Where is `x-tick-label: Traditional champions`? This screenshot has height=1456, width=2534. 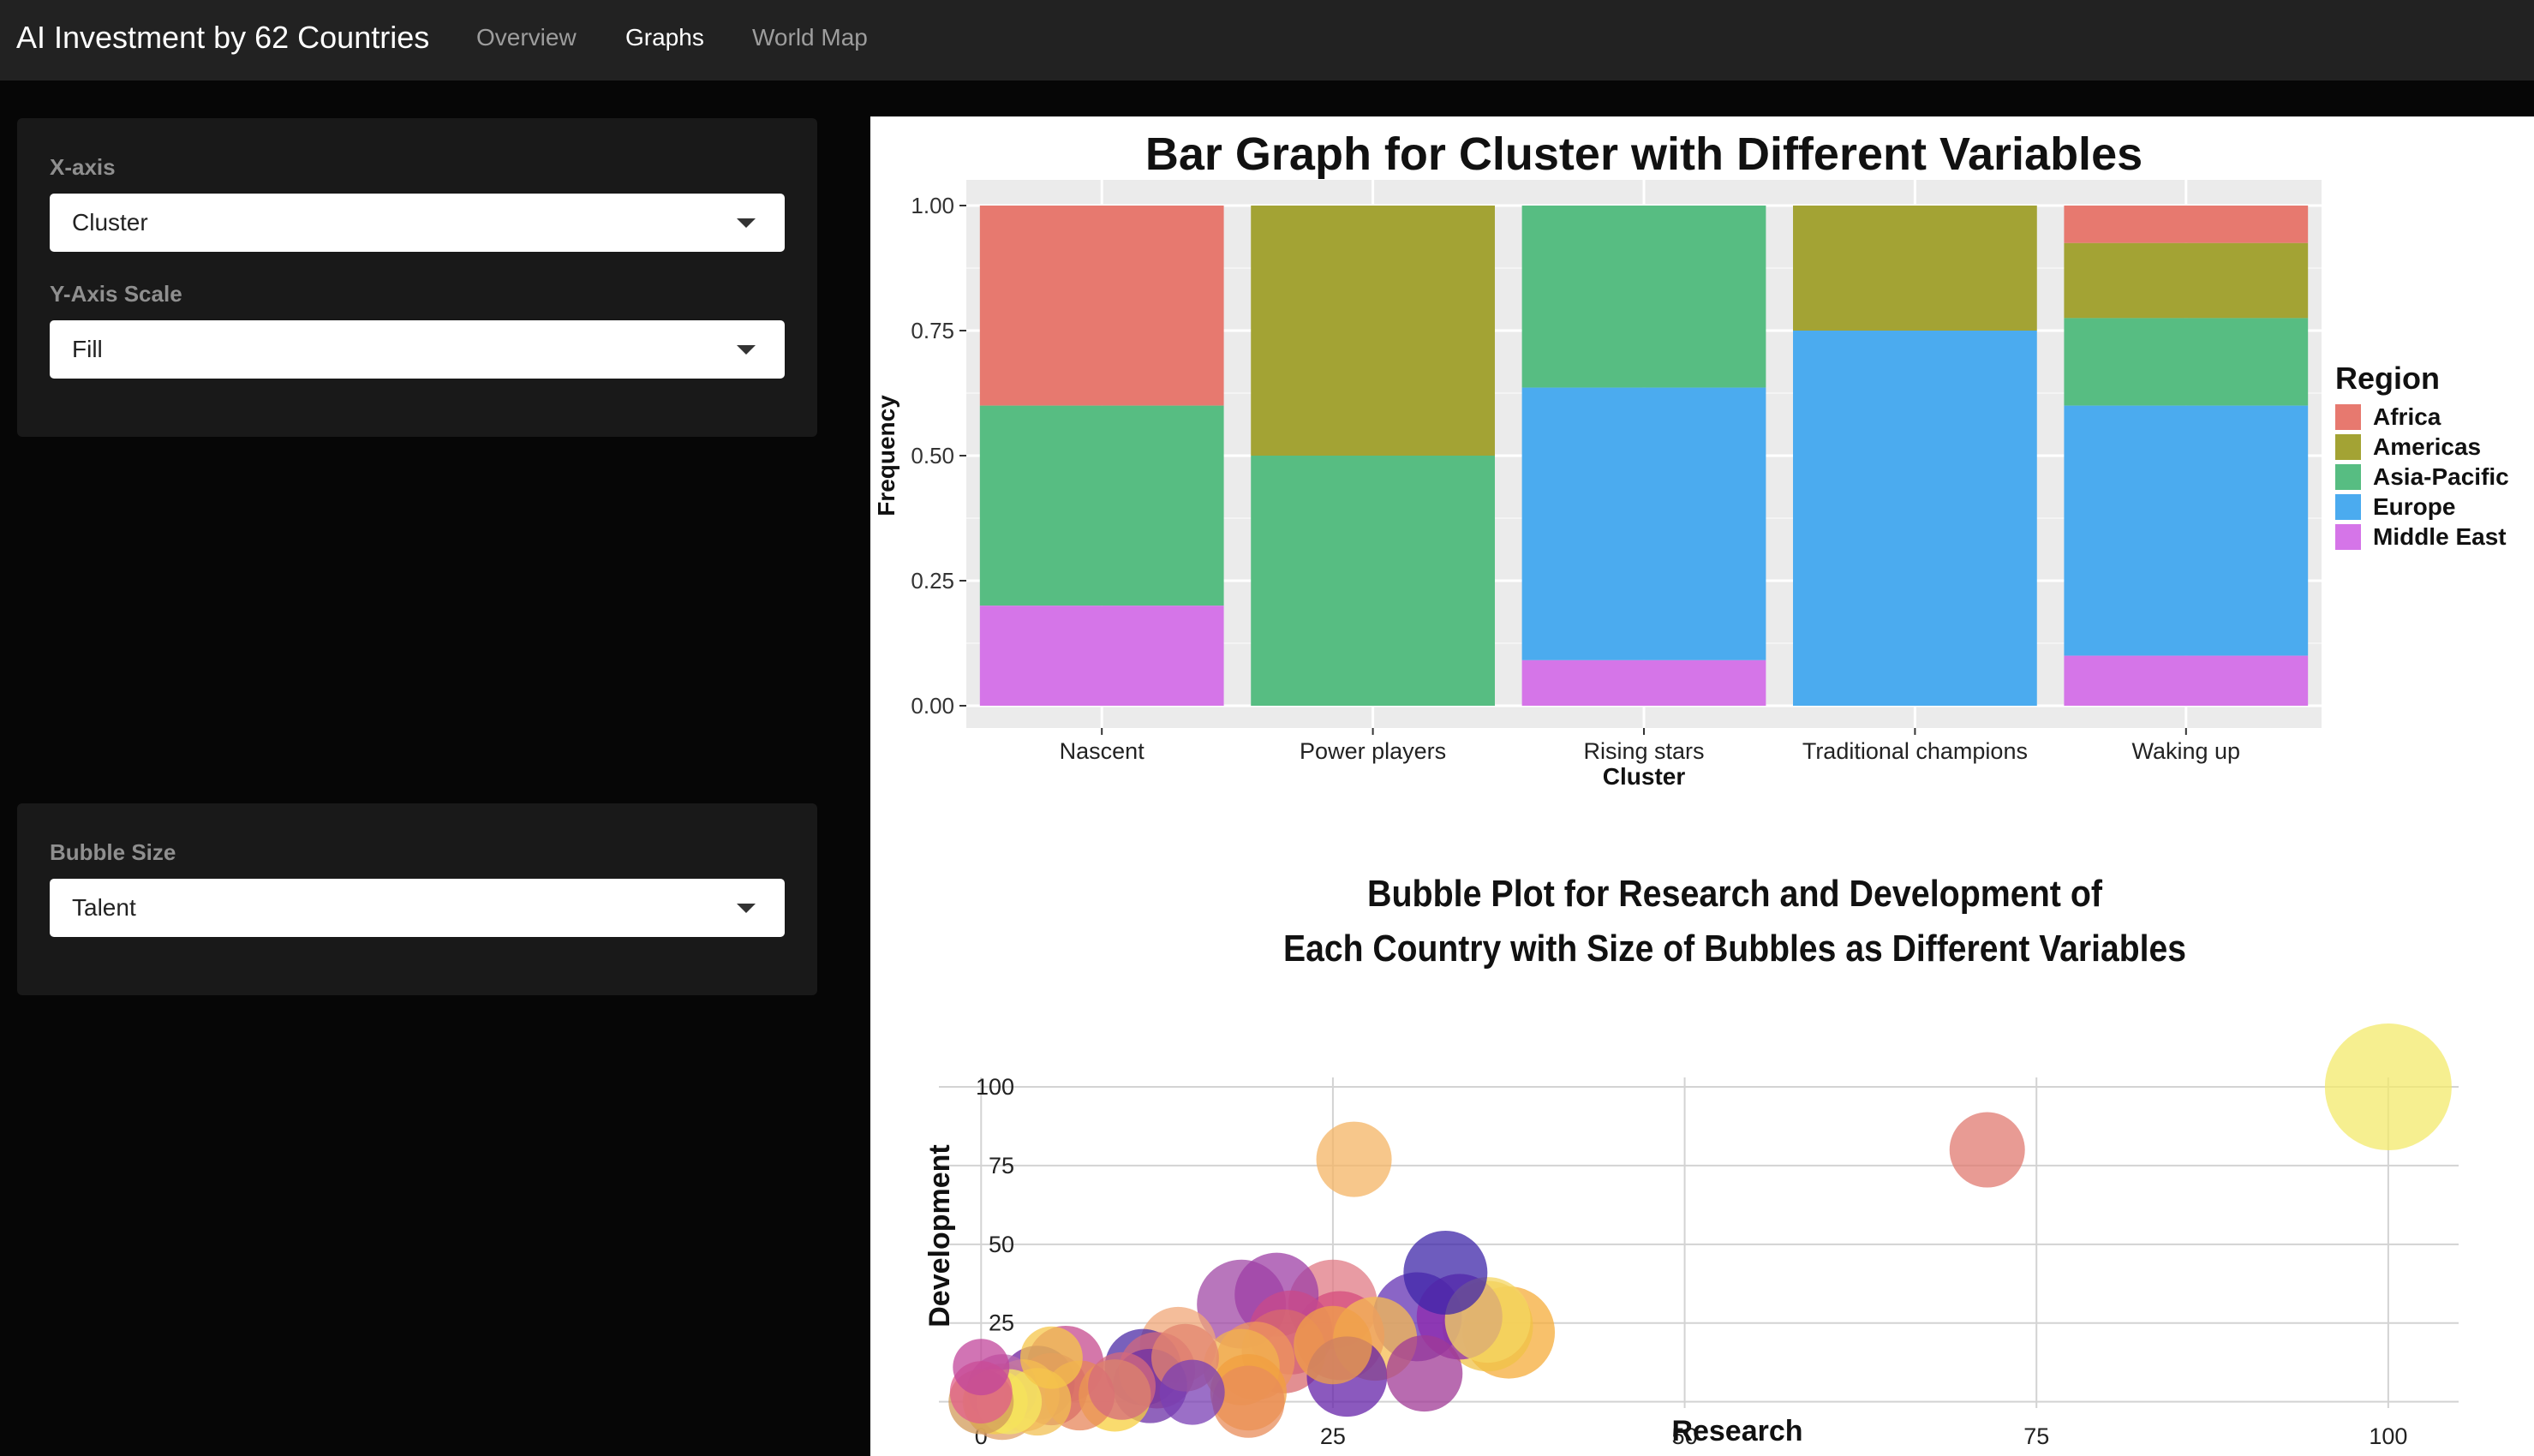 x-tick-label: Traditional champions is located at coordinates (1915, 751).